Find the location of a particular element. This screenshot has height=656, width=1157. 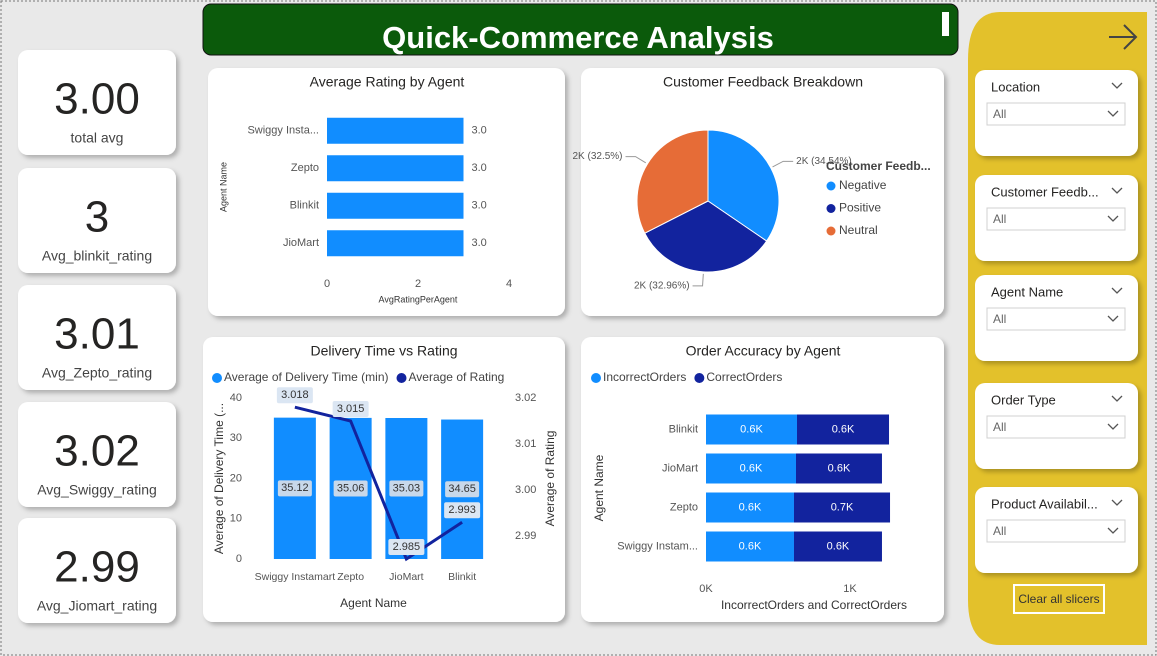

x-tick-label: 4 is located at coordinates (509, 284).